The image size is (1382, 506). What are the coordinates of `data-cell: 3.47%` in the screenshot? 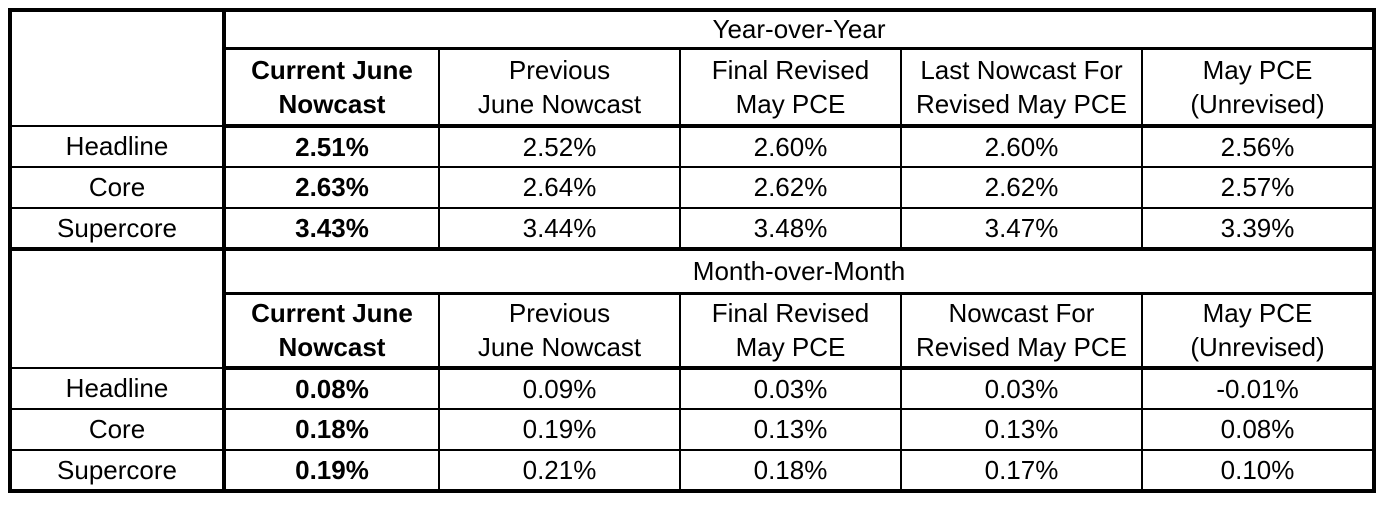 It's located at (1021, 229).